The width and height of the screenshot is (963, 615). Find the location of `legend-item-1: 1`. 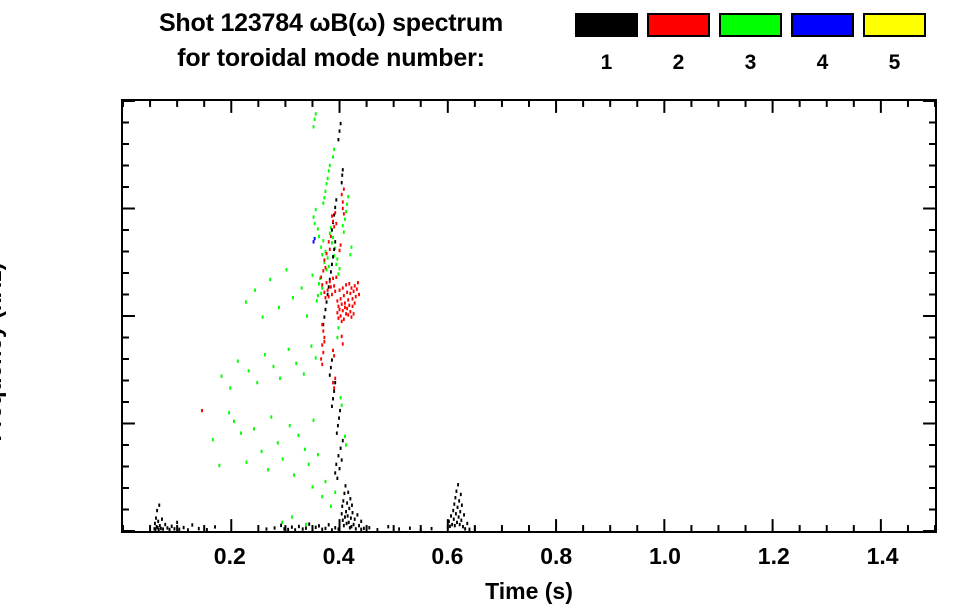

legend-item-1: 1 is located at coordinates (606, 44).